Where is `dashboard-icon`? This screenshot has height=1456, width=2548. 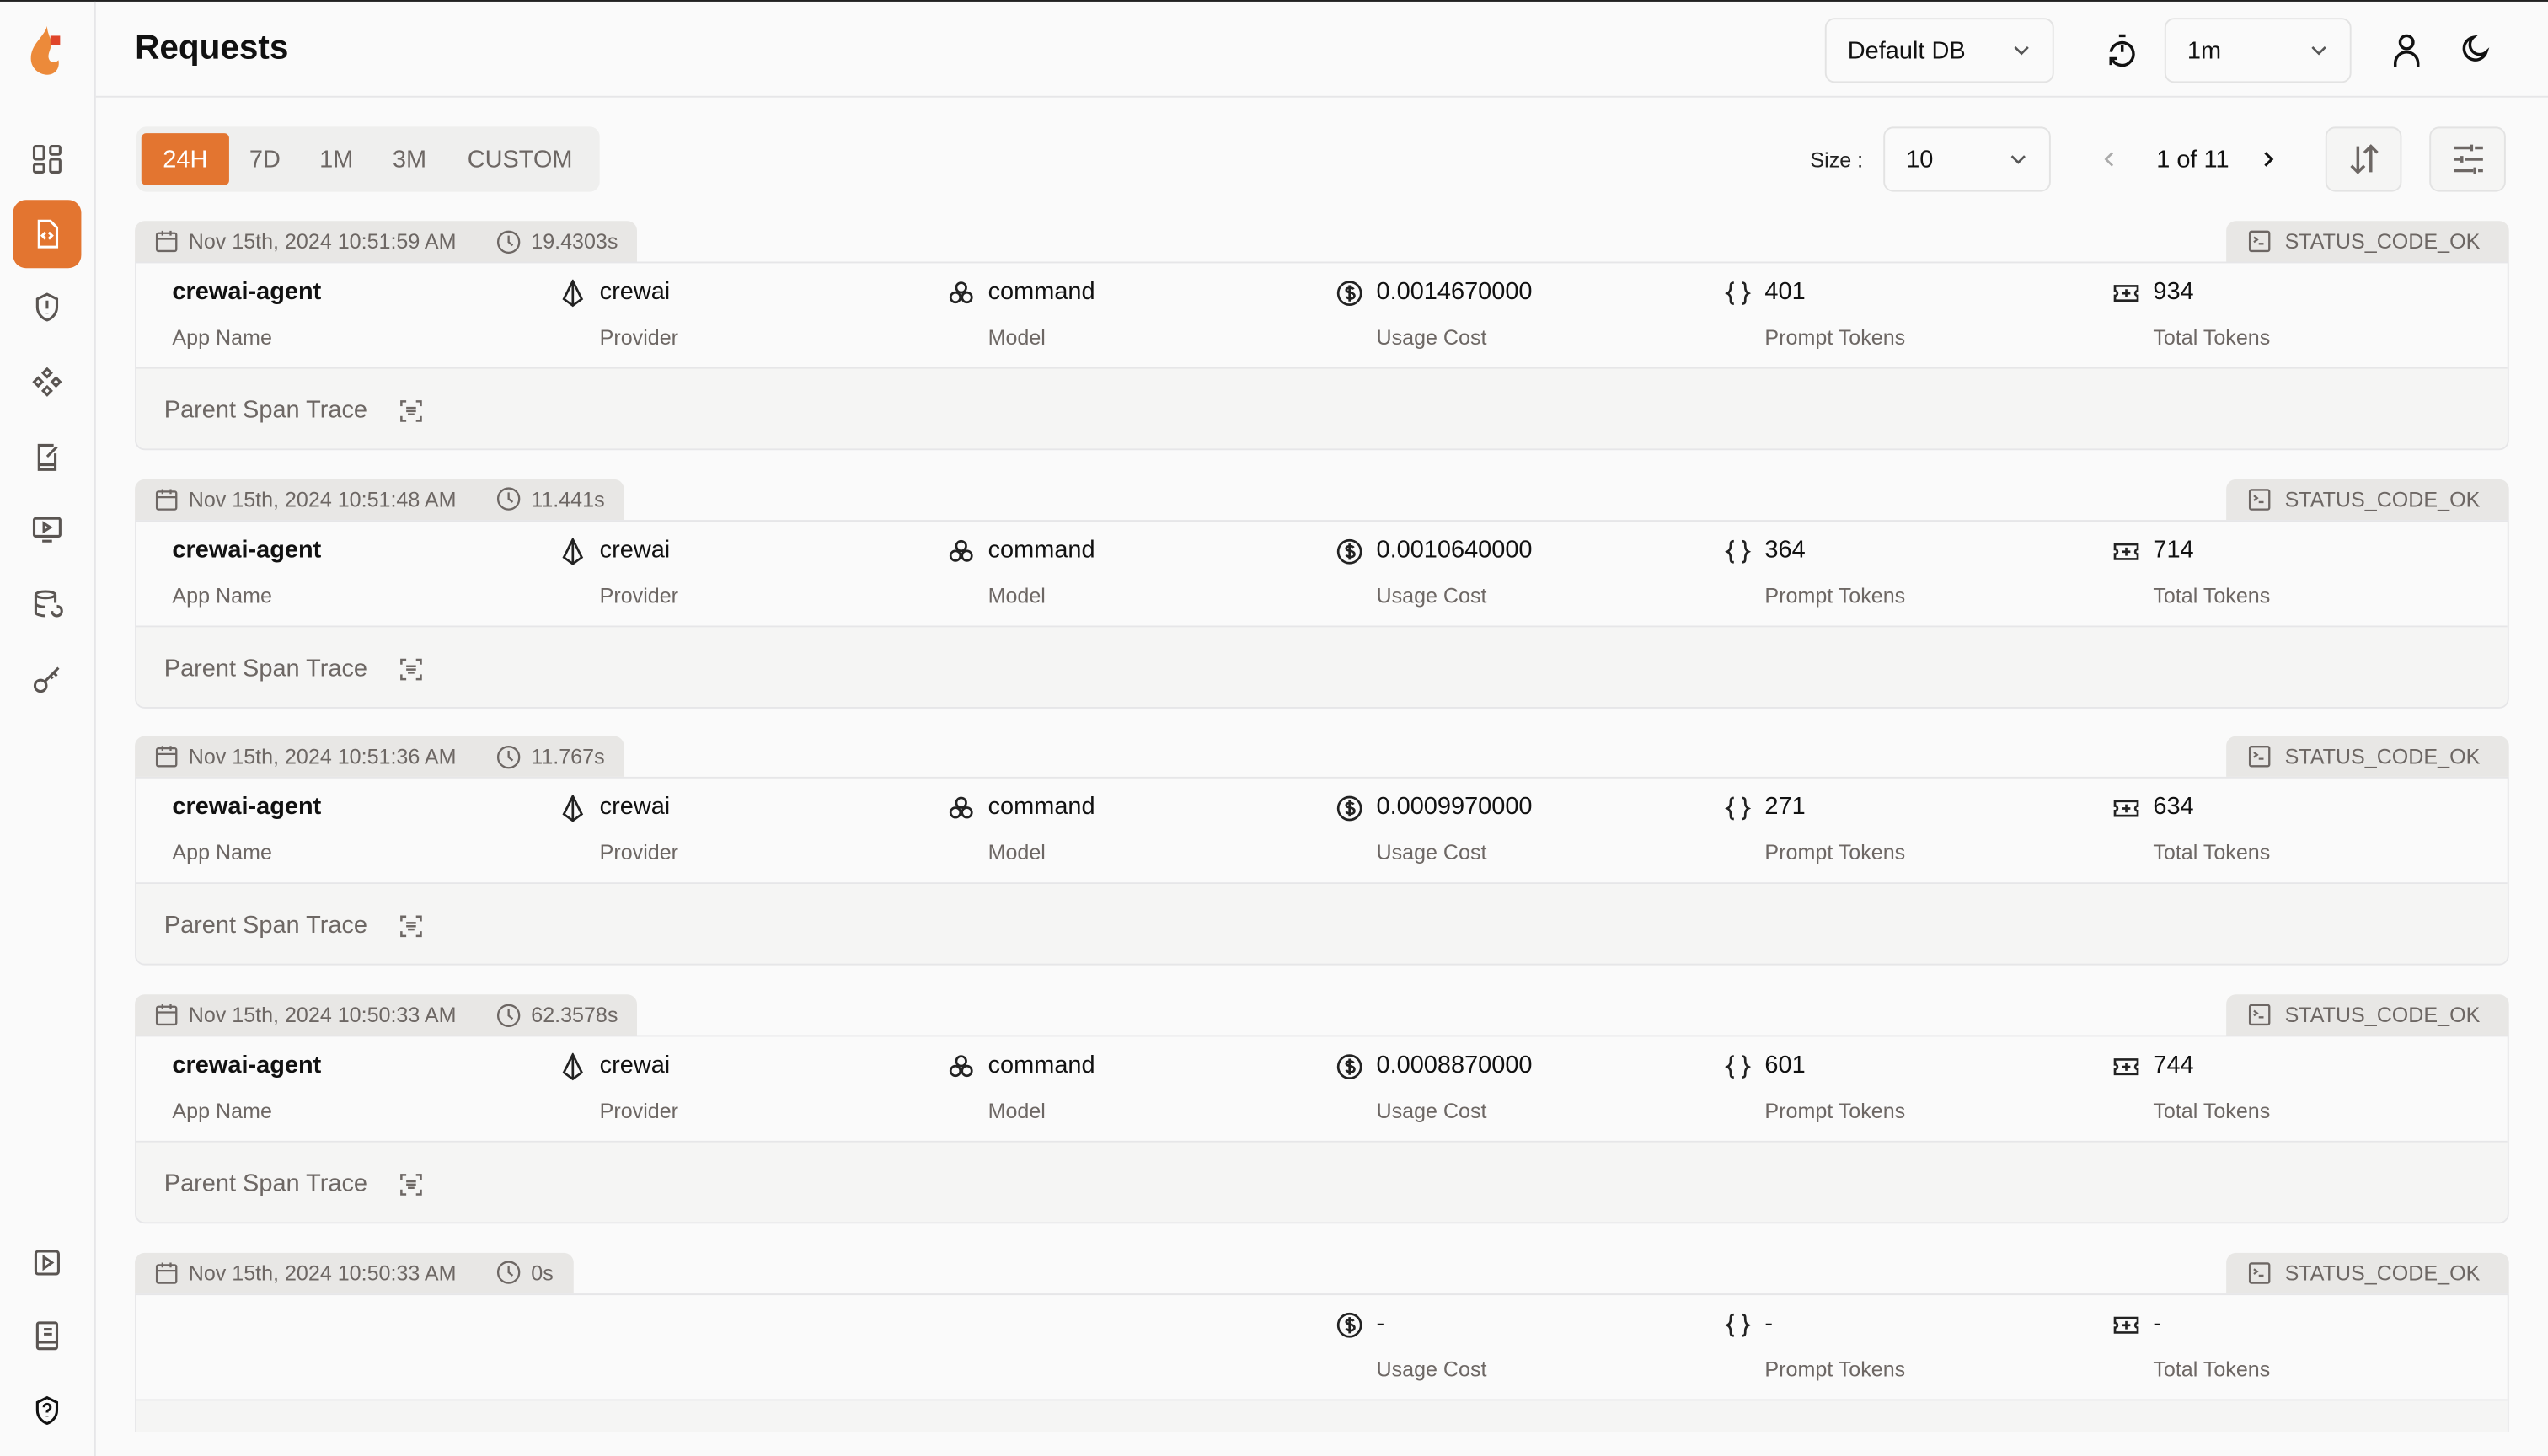
dashboard-icon is located at coordinates (47, 159).